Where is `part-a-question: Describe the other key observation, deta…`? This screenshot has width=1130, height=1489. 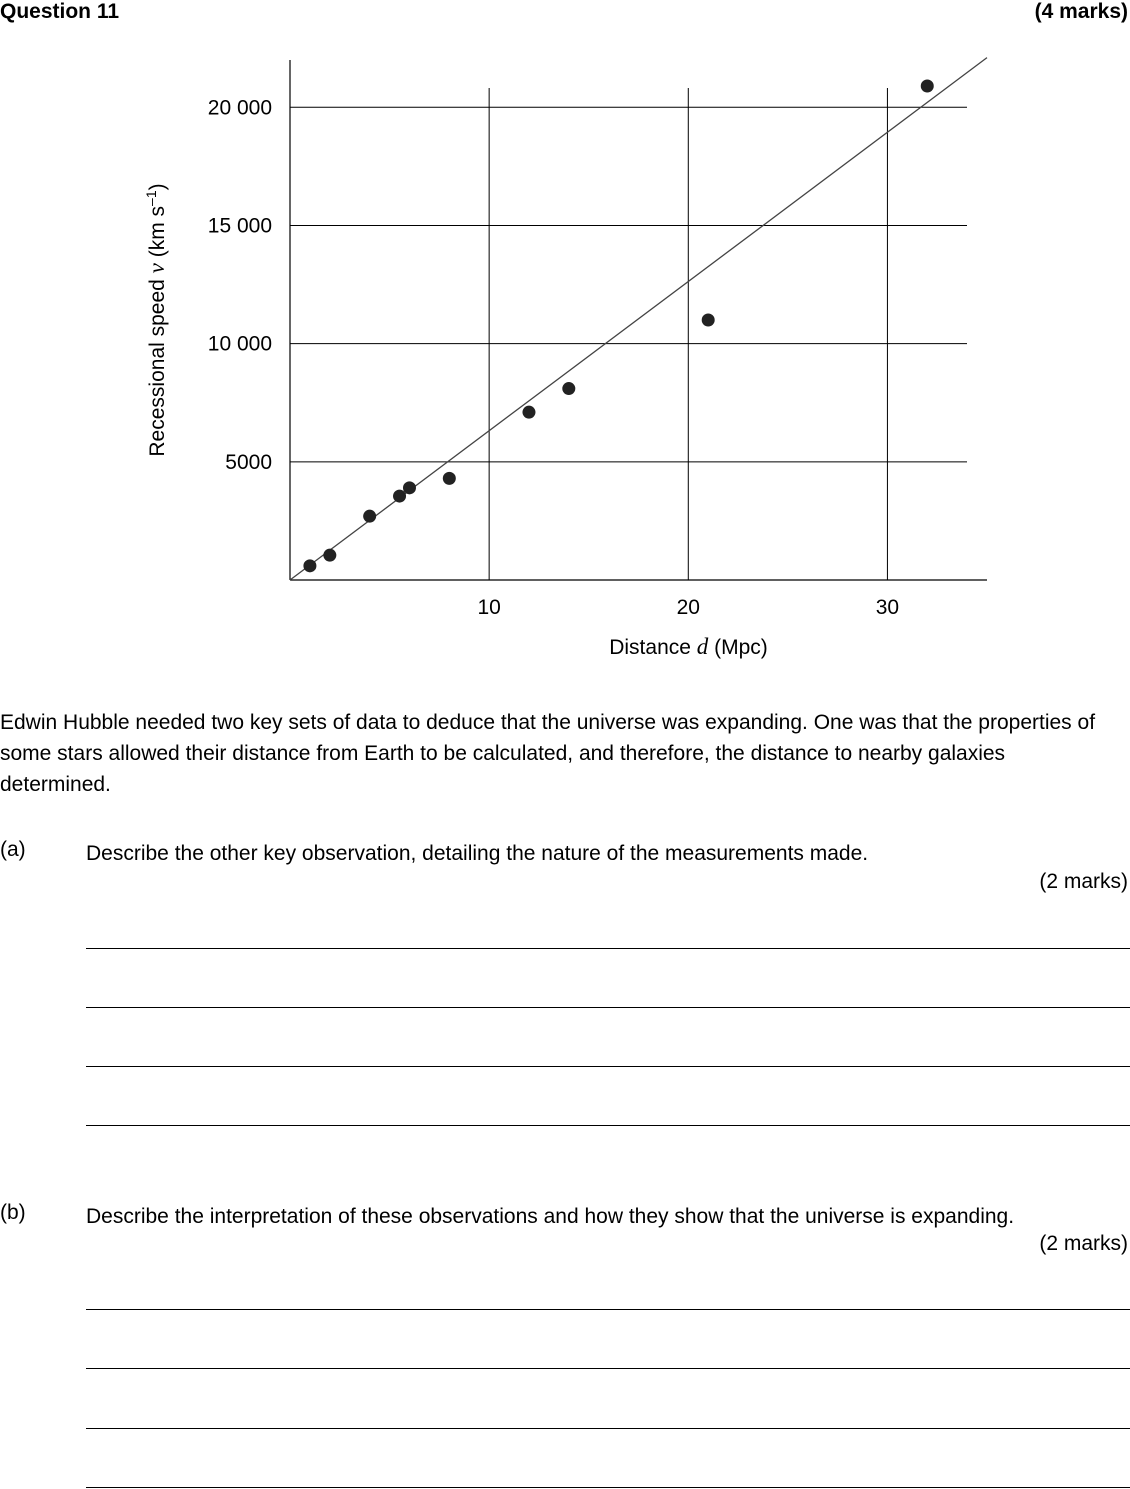 part-a-question: Describe the other key observation, deta… is located at coordinates (477, 853).